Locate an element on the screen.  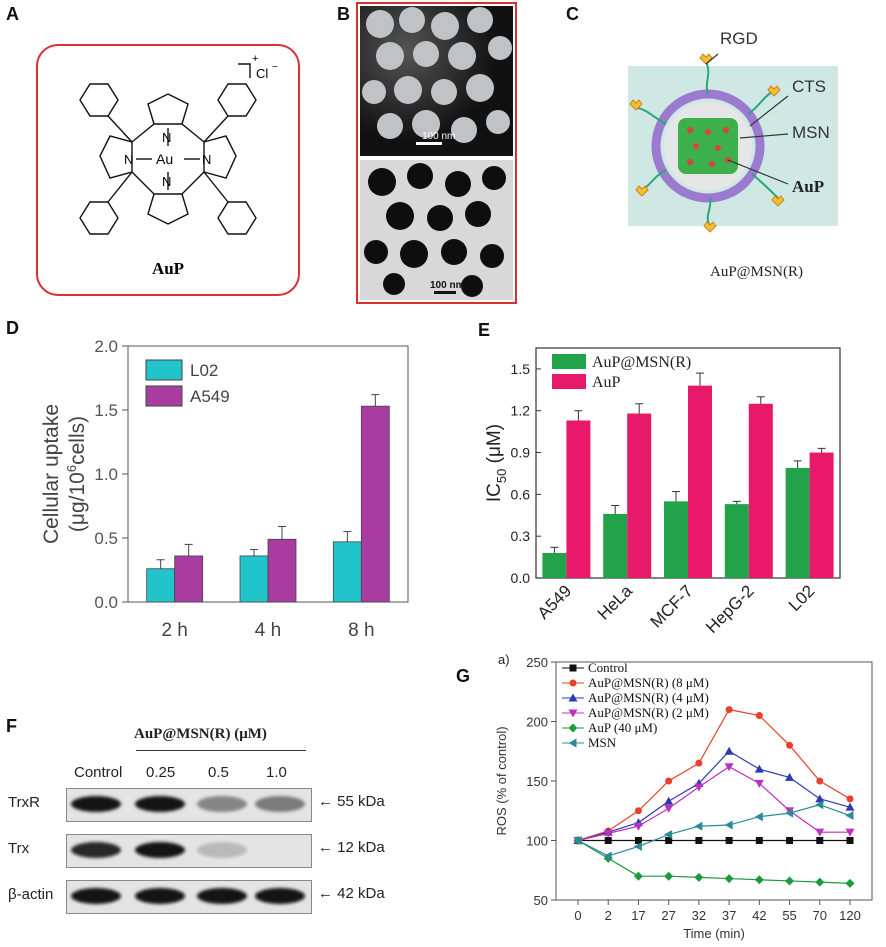
treatment-label: AuP@MSN(R) (μM) is located at coordinates (200, 734).